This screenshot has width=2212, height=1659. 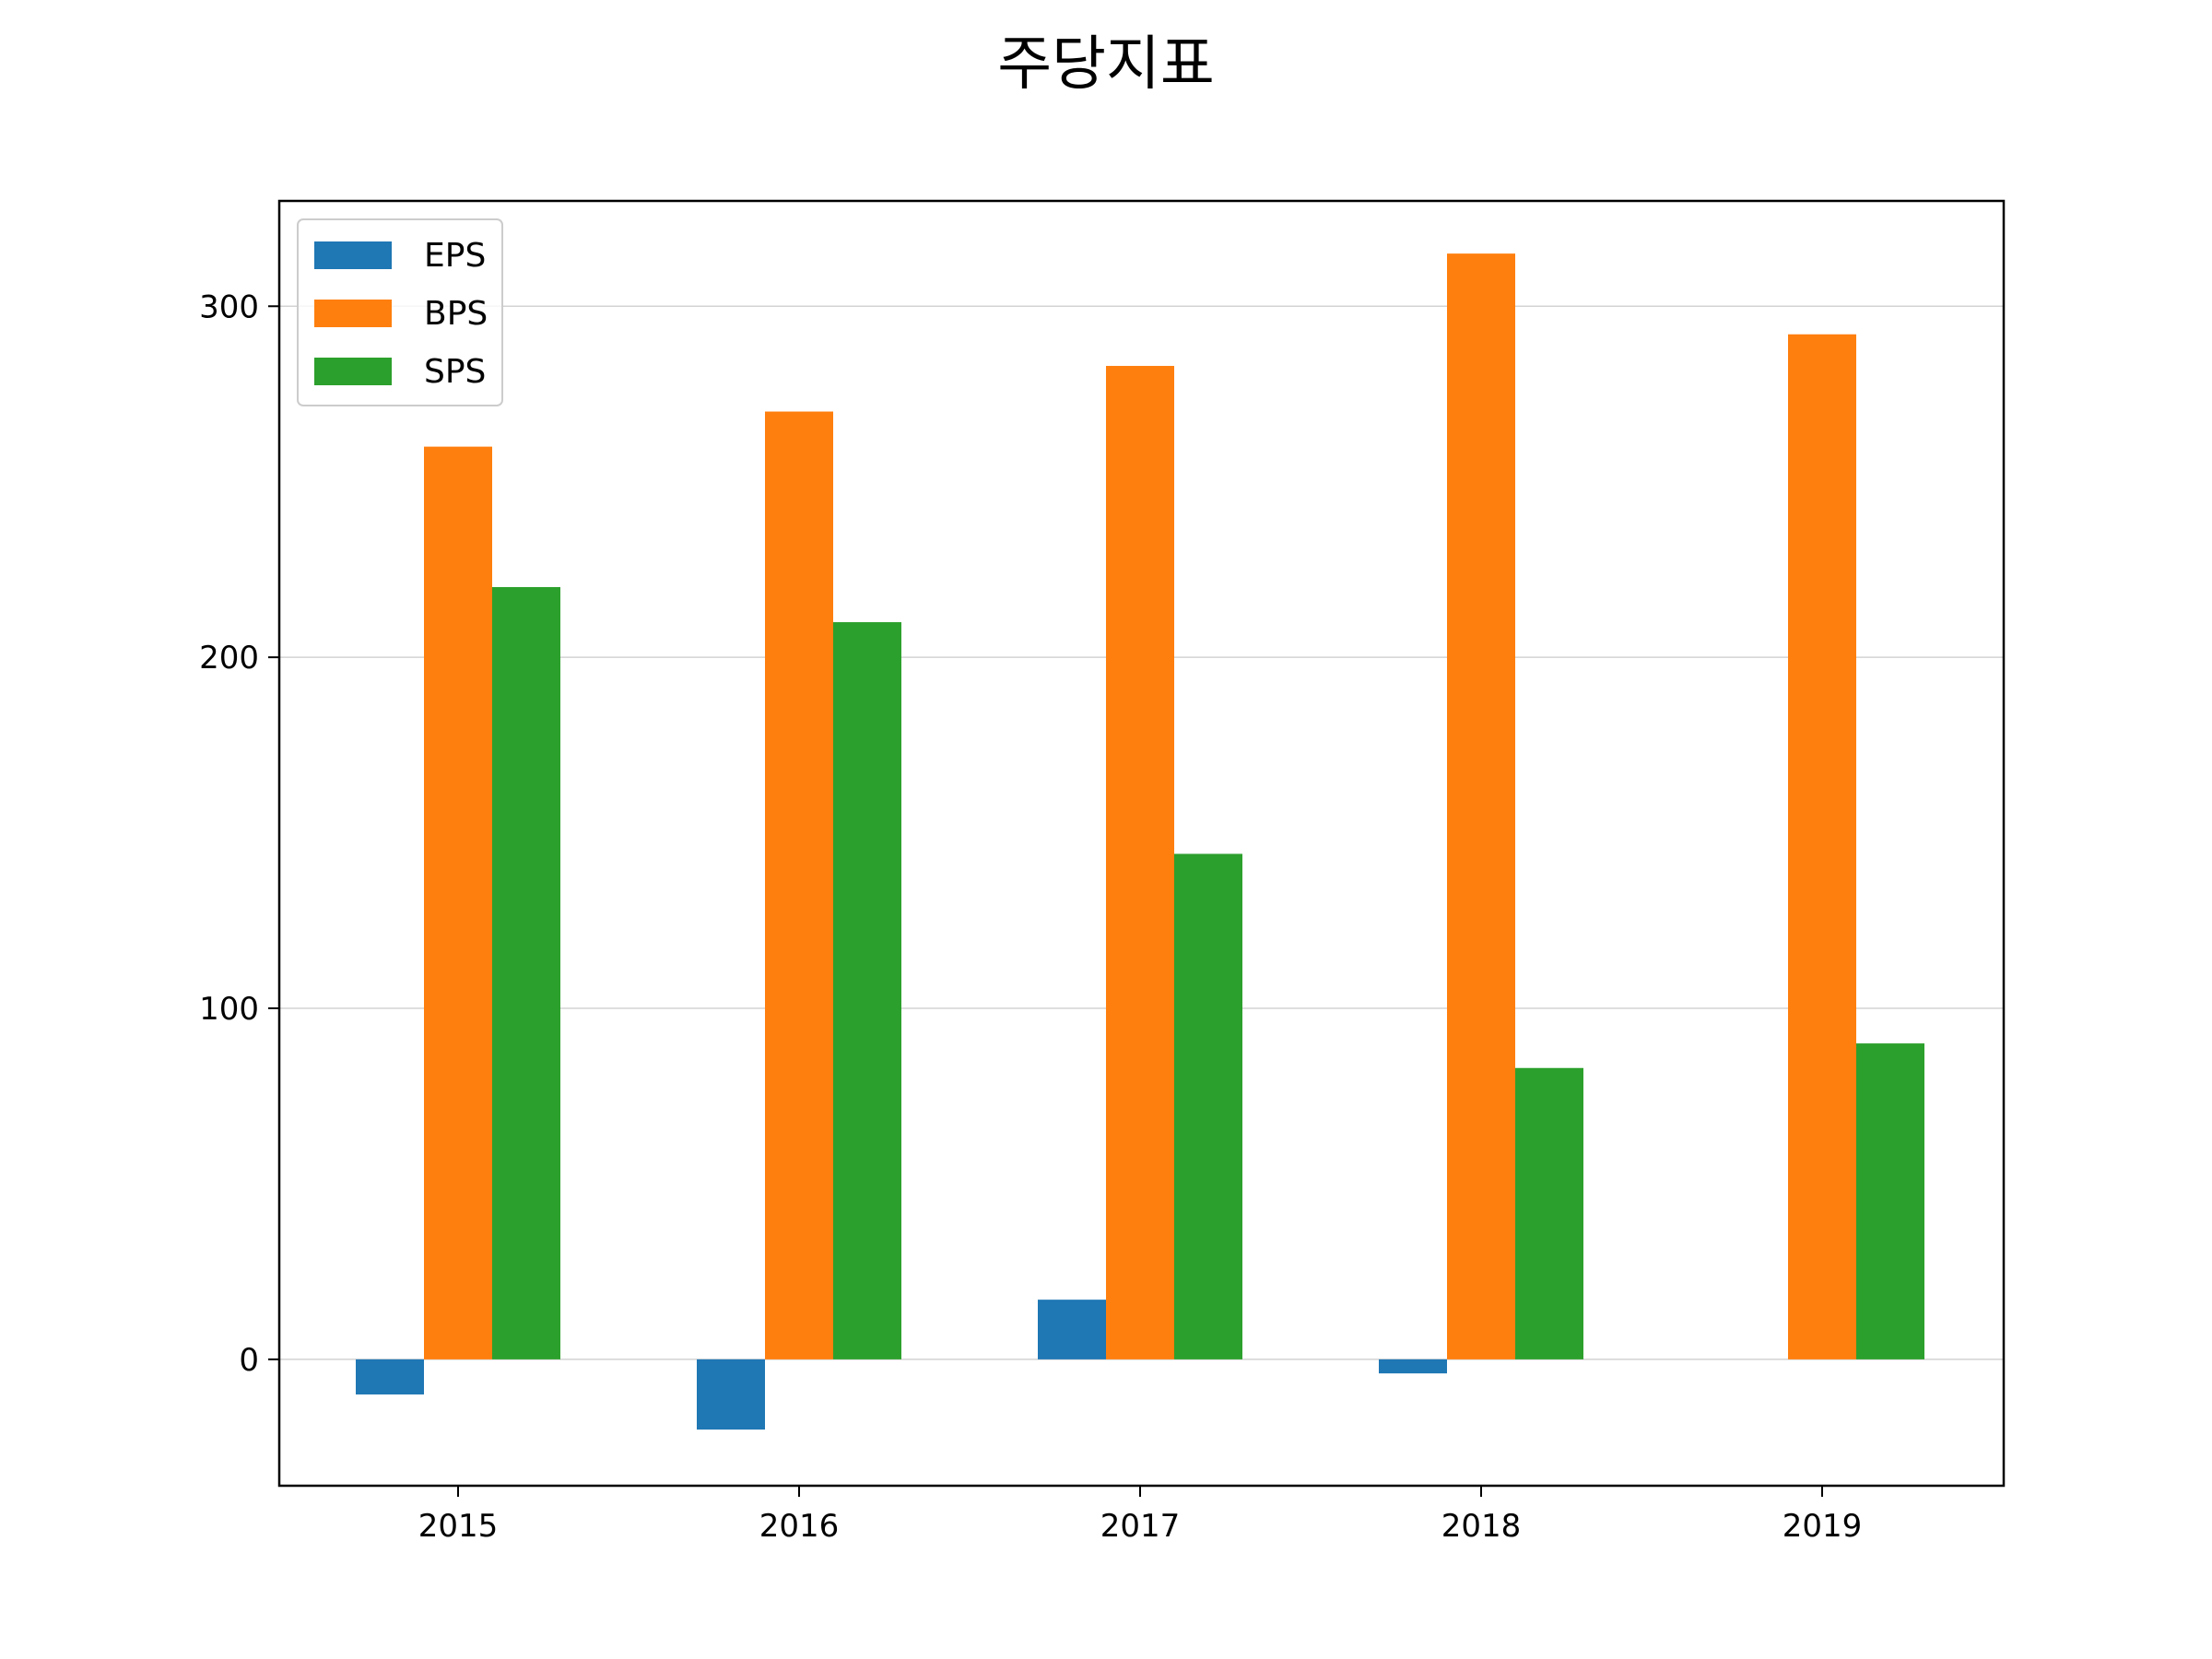 What do you see at coordinates (1481, 1526) in the screenshot?
I see `x-tick-label: 2018` at bounding box center [1481, 1526].